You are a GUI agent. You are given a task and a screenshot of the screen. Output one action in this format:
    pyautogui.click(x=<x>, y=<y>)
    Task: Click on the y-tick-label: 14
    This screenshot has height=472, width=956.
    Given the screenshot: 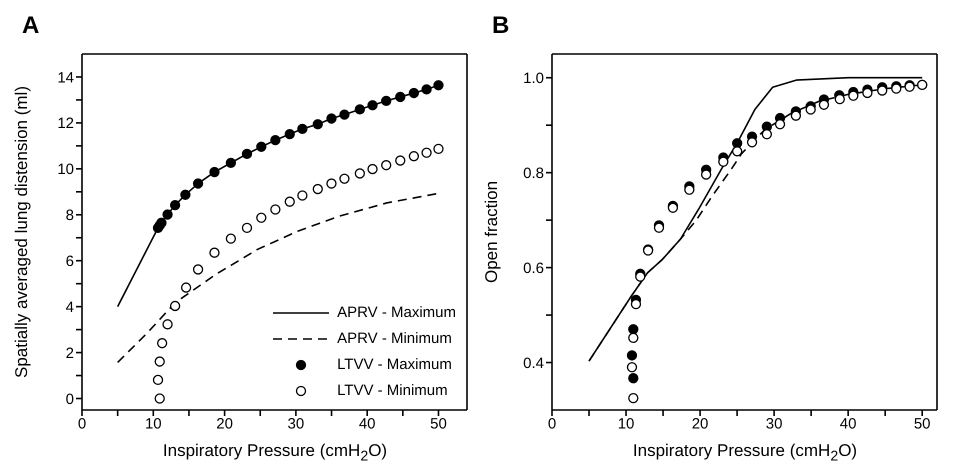 What is the action you would take?
    pyautogui.click(x=65, y=77)
    